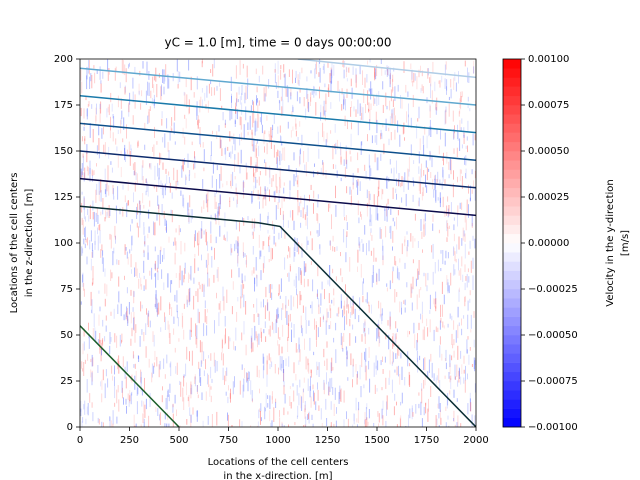 Image resolution: width=640 pixels, height=480 pixels. What do you see at coordinates (63, 59) in the screenshot?
I see `y-tick-label: 200` at bounding box center [63, 59].